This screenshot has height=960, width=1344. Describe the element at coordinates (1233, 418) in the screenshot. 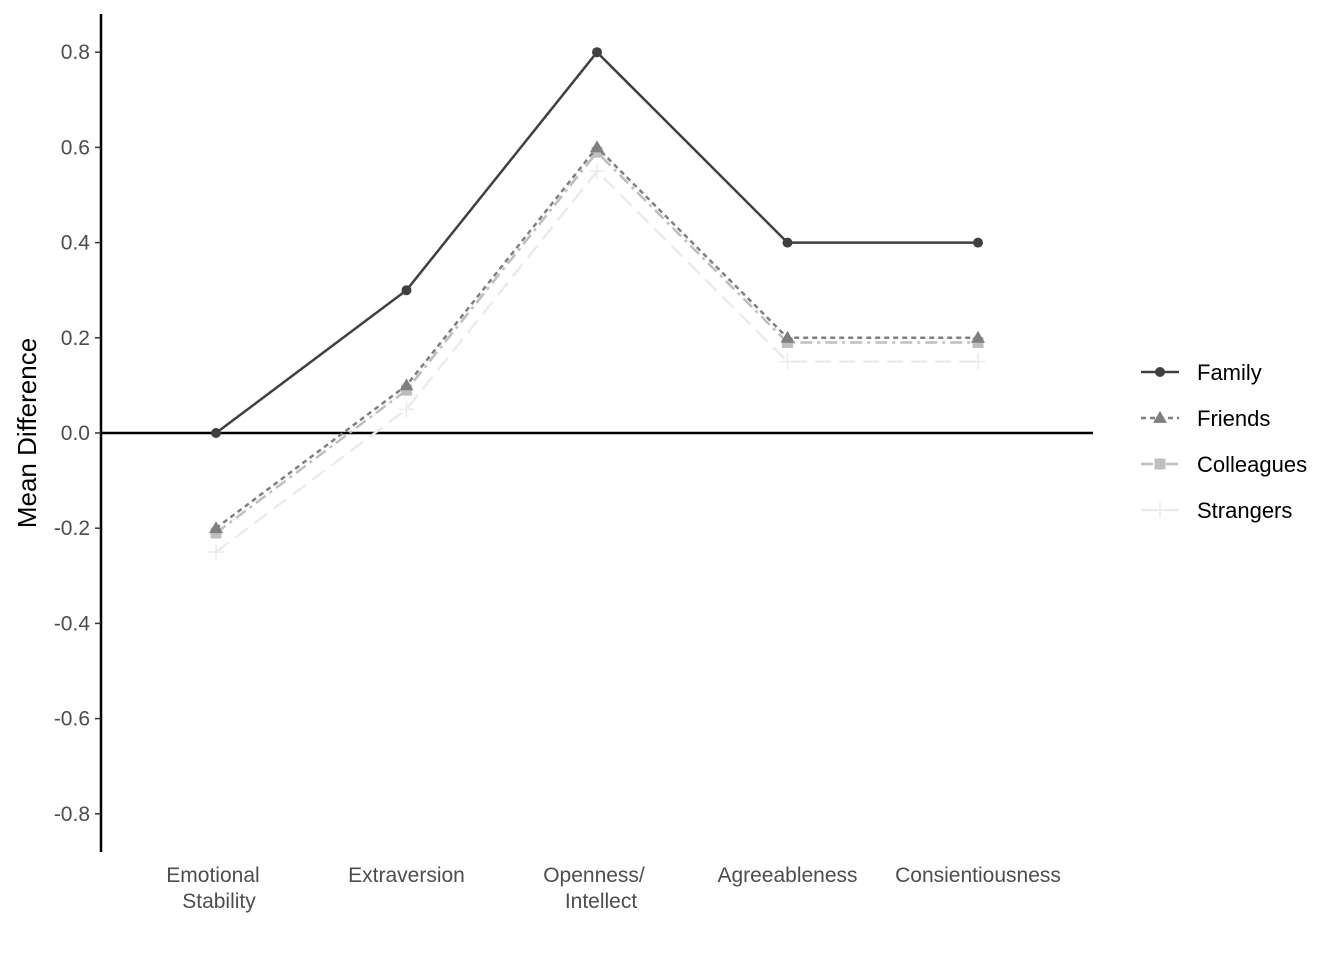

I see `legend-friends-label: Friends` at that location.